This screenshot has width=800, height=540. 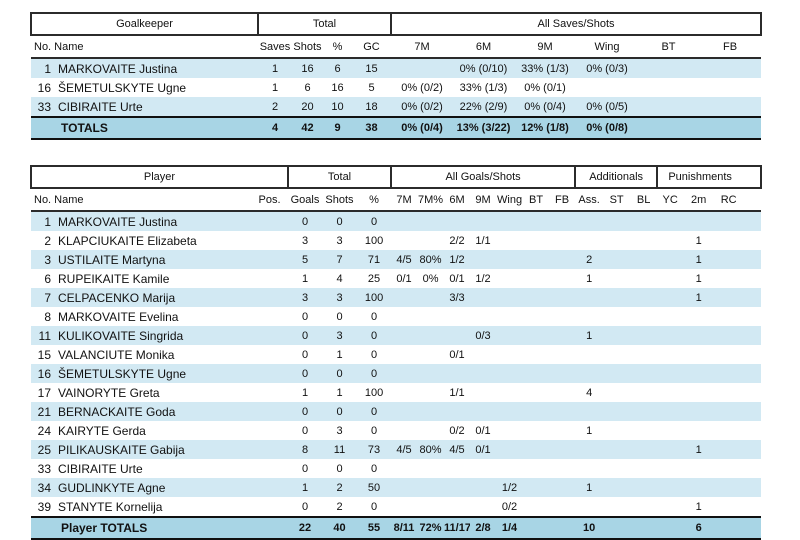 What do you see at coordinates (121, 335) in the screenshot?
I see `player-name: KULIKOVAITE Singrida` at bounding box center [121, 335].